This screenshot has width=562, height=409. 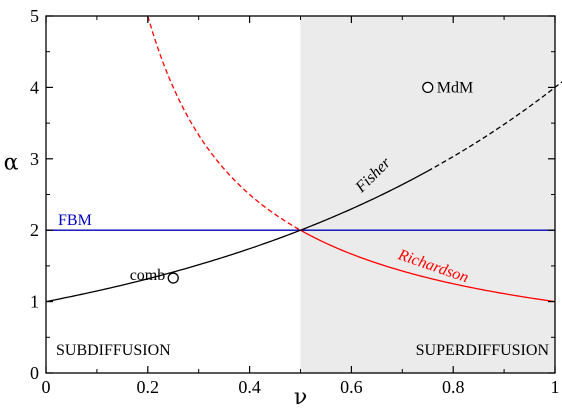 I want to click on x-tick-label: 0.6, so click(x=351, y=387).